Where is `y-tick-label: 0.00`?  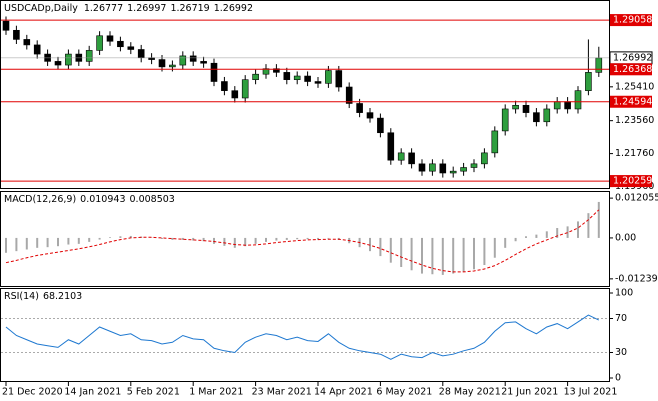 y-tick-label: 0.00 is located at coordinates (625, 237).